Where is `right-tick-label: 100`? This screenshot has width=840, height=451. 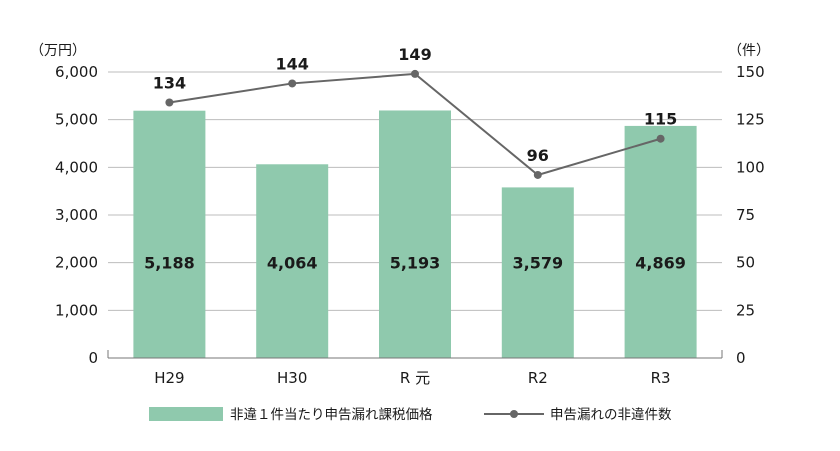 right-tick-label: 100 is located at coordinates (750, 167).